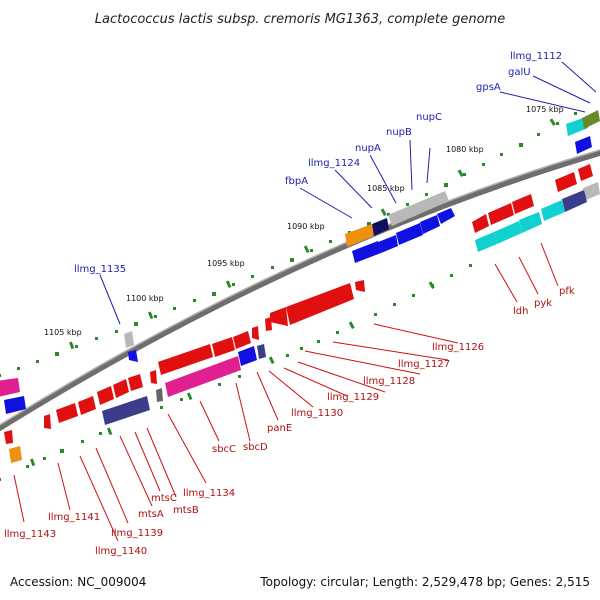 The image size is (600, 600). I want to click on gene-label: llmg_1143, so click(30, 534).